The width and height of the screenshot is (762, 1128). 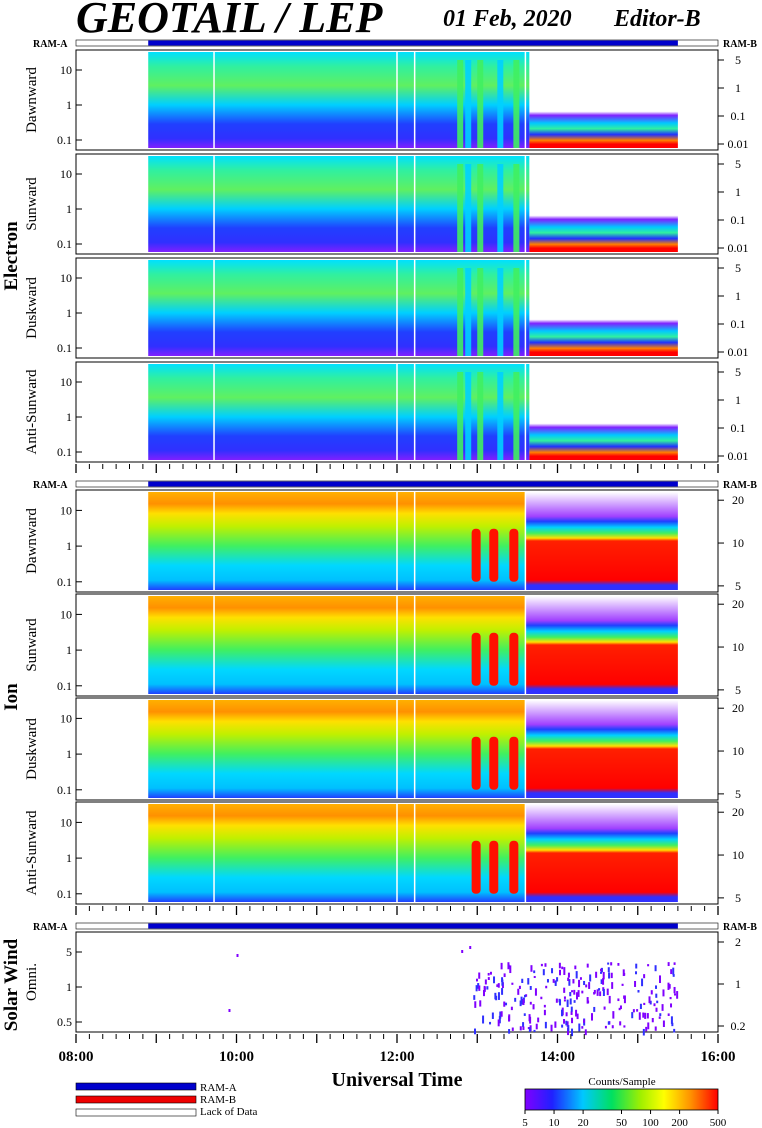 What do you see at coordinates (621, 1099) in the screenshot?
I see `colorbar-gradient` at bounding box center [621, 1099].